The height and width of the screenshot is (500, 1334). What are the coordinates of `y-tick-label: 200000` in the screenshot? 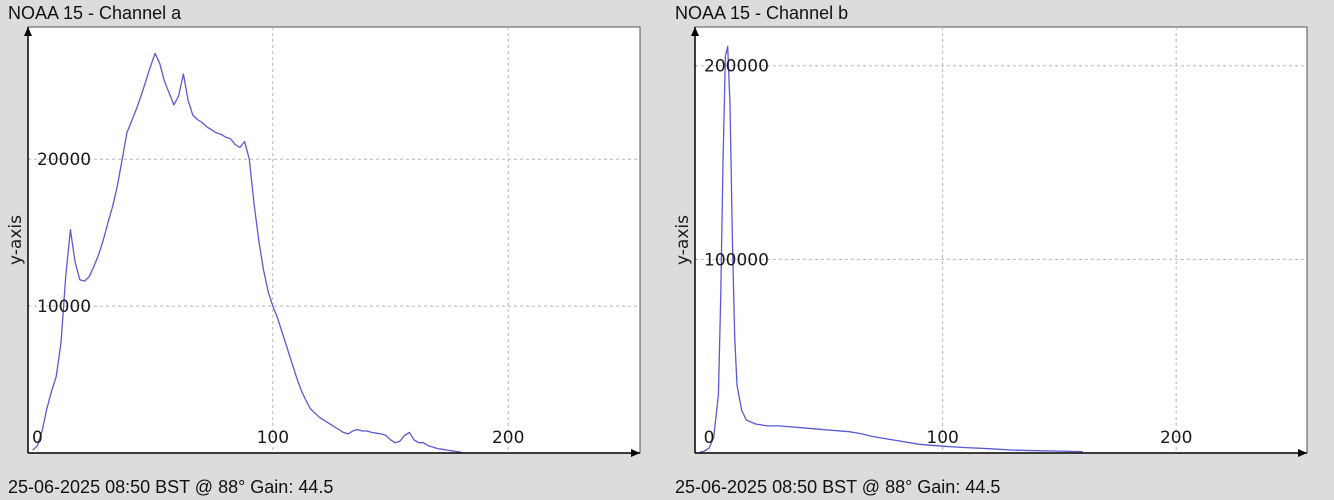 It's located at (736, 67).